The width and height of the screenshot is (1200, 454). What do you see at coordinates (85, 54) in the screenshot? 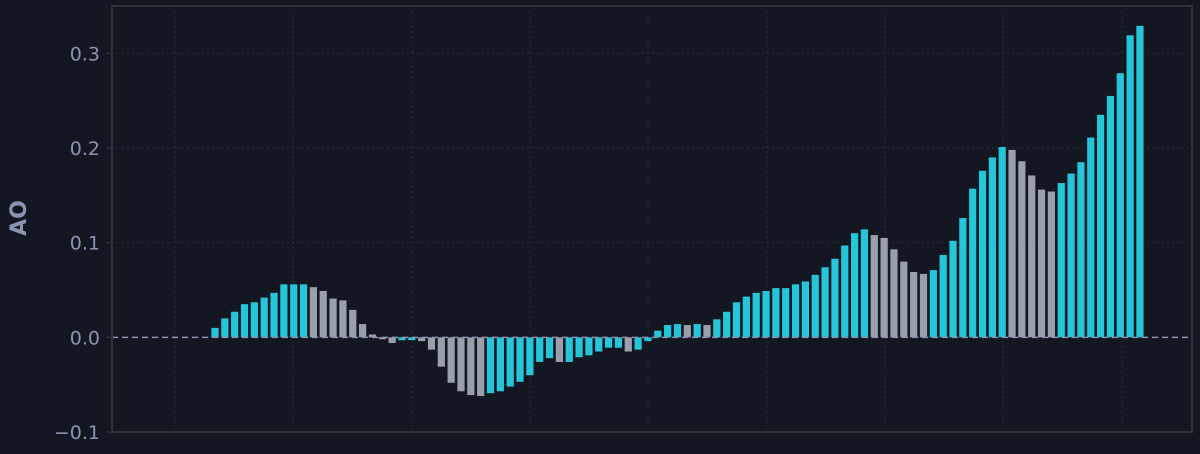
I see `y-tick-label: 0.3` at bounding box center [85, 54].